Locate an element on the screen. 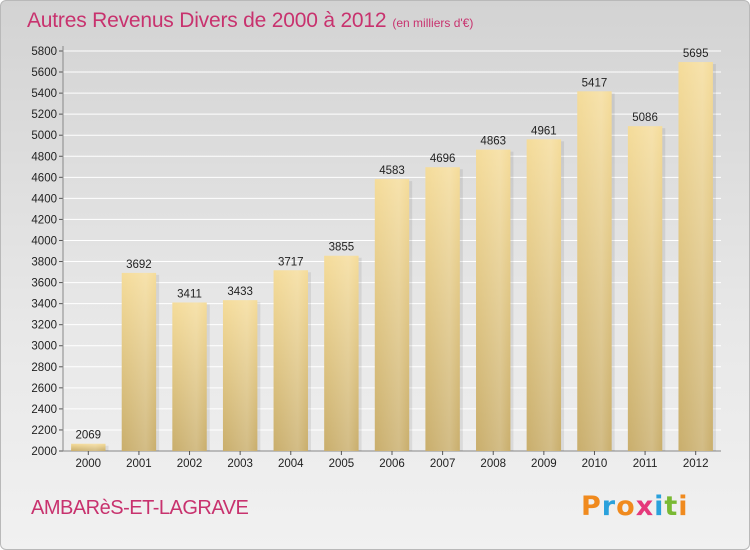 The height and width of the screenshot is (550, 750). data-label: 3717 is located at coordinates (291, 262).